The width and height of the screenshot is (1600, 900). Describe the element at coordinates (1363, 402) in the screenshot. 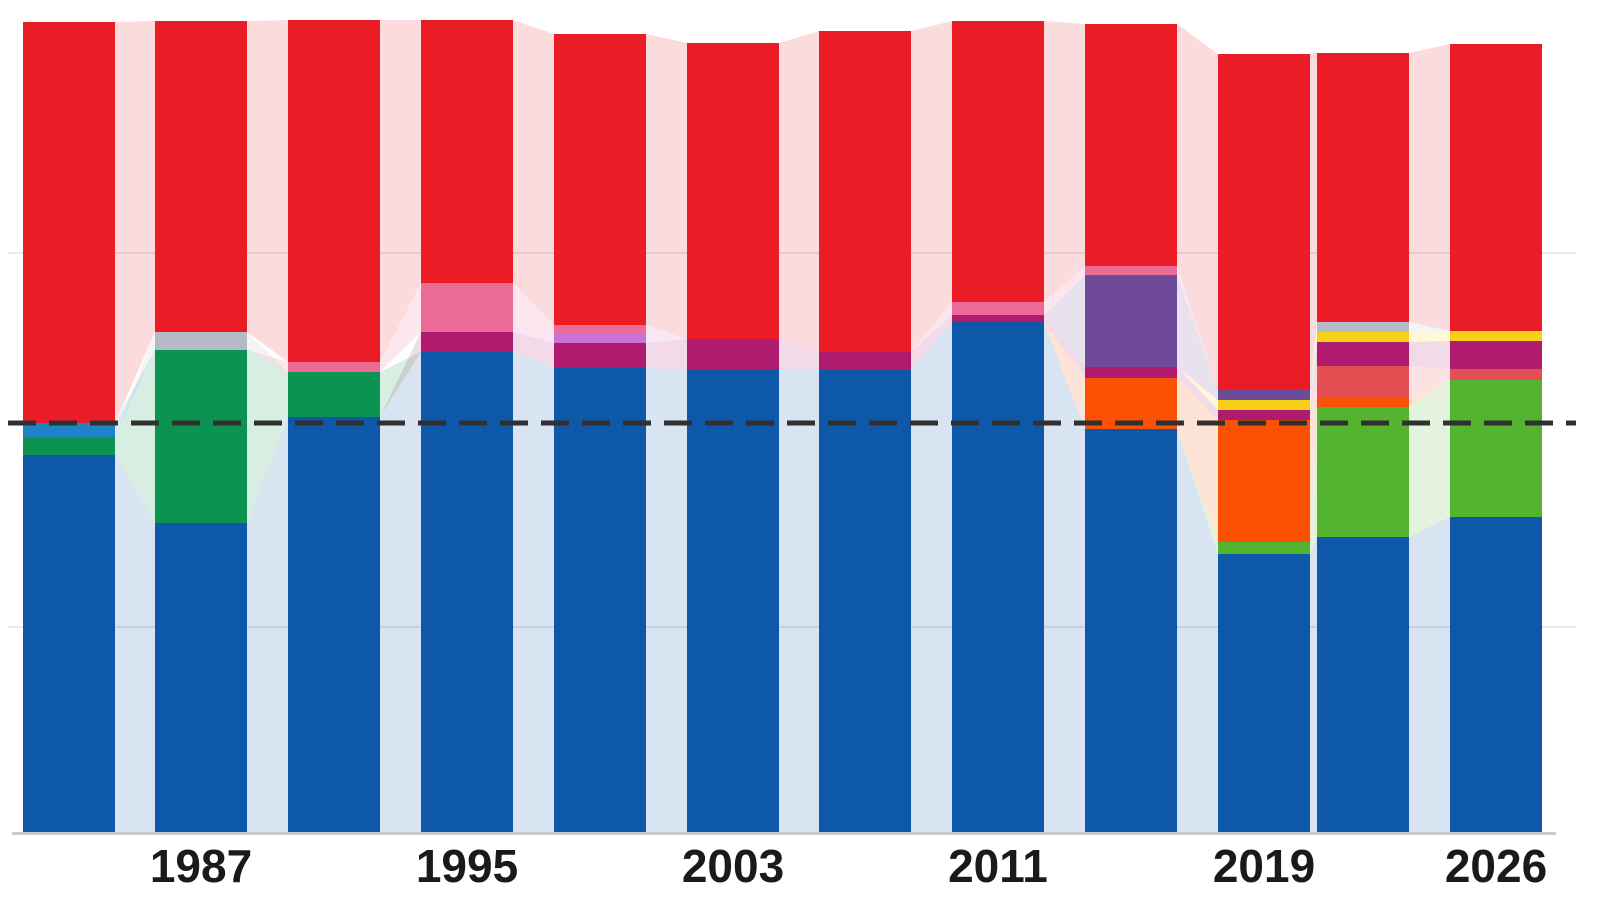

I see `bar-segment-orange-2022` at that location.